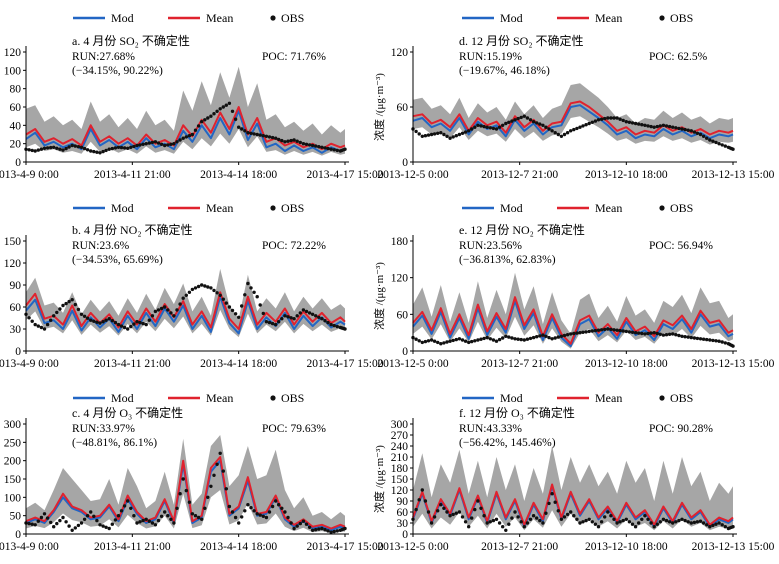  I want to click on panel-title: a. 4 月份 SO₂ 不确定性, so click(131, 40).